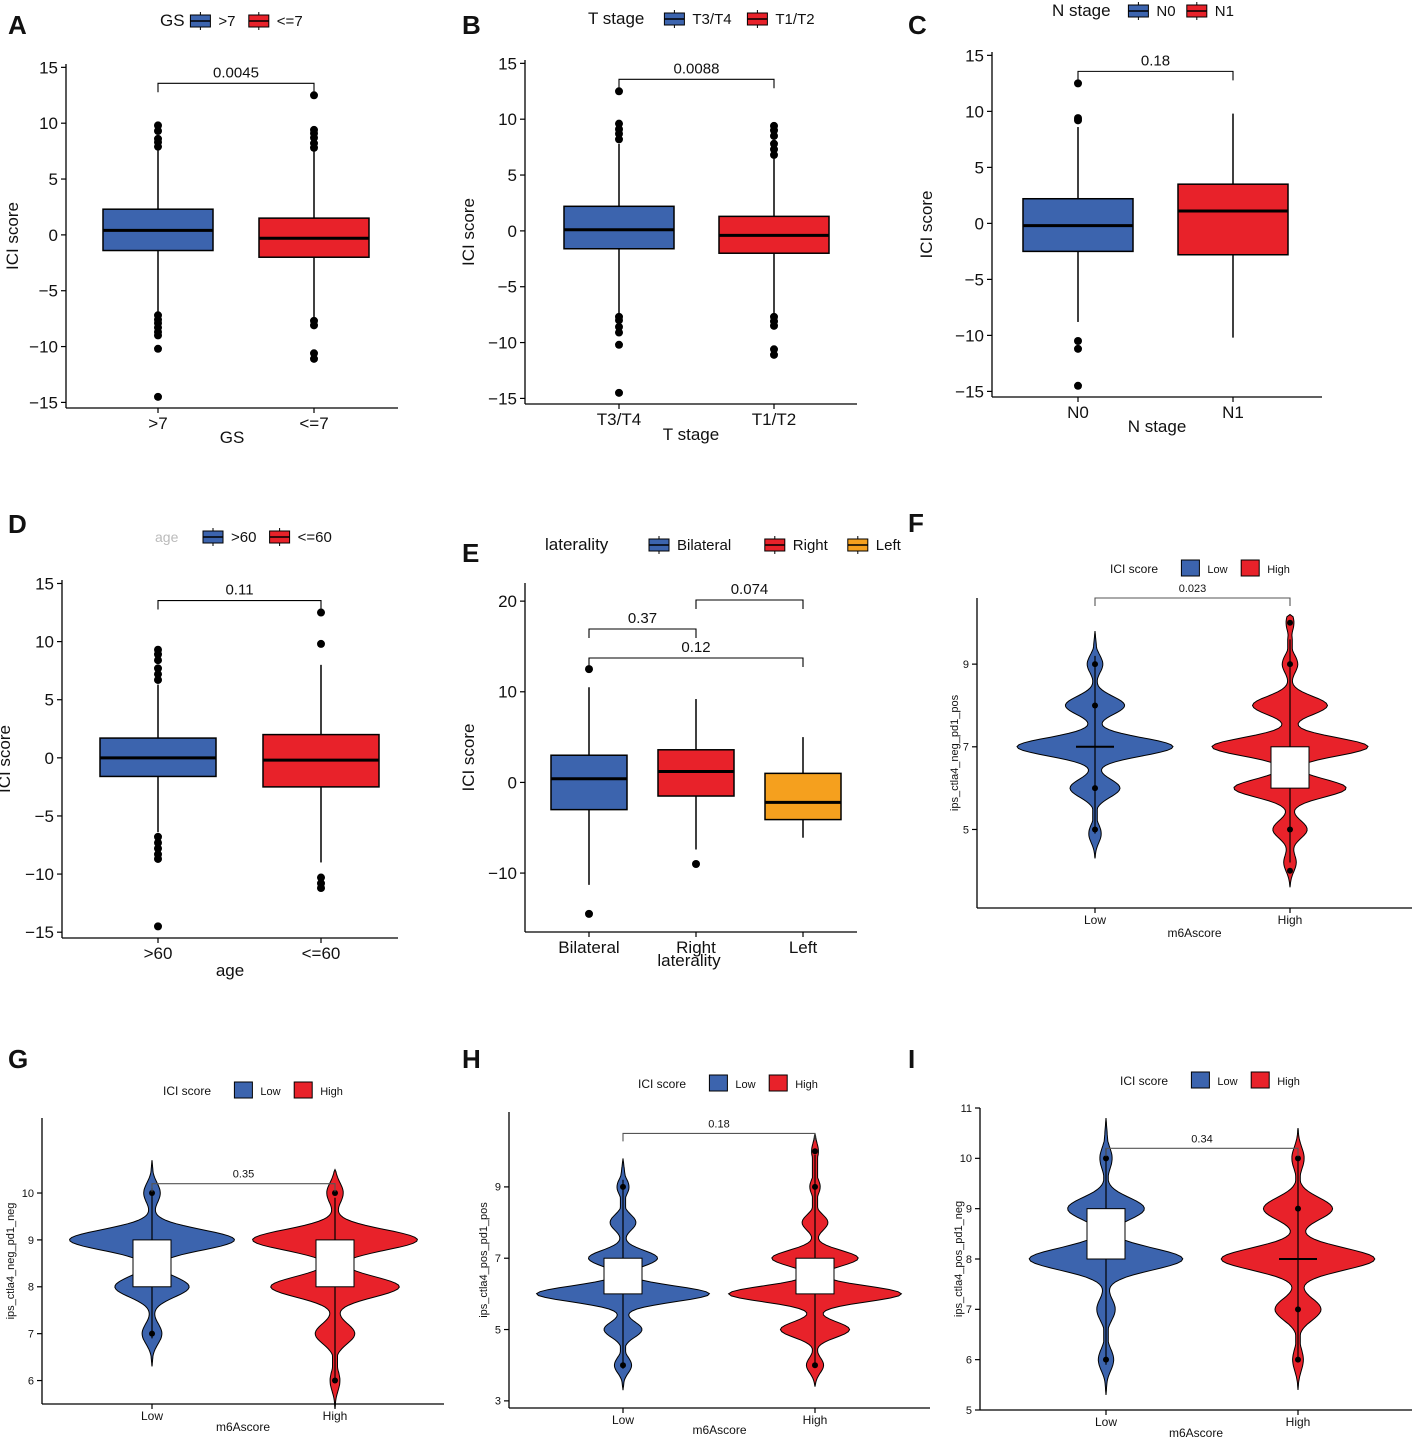 The width and height of the screenshot is (1414, 1442). Describe the element at coordinates (1078, 234) in the screenshot. I see `box-N0` at that location.